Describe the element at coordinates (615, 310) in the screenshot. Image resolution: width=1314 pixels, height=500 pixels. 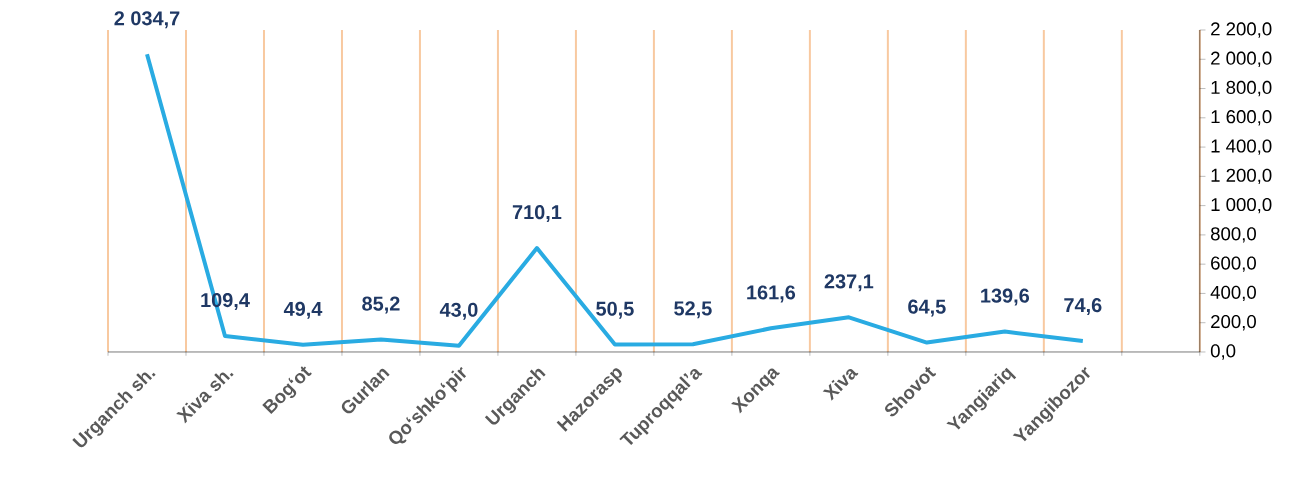
I see `data-label: 50,5` at that location.